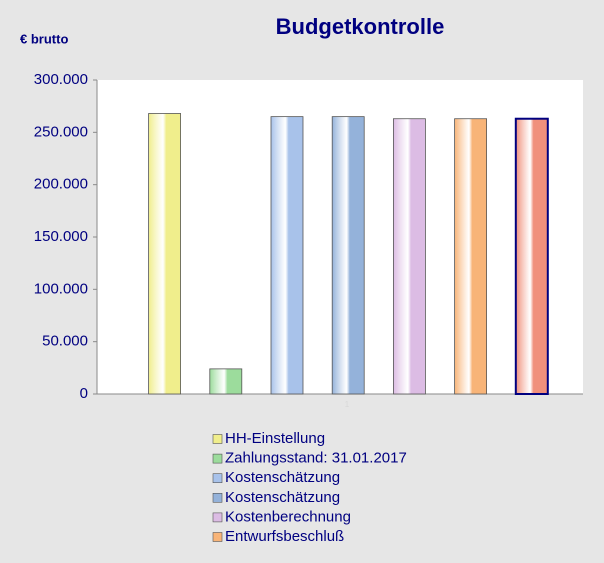 The height and width of the screenshot is (563, 604). What do you see at coordinates (44, 38) in the screenshot?
I see `y-axis-label: € brutto` at bounding box center [44, 38].